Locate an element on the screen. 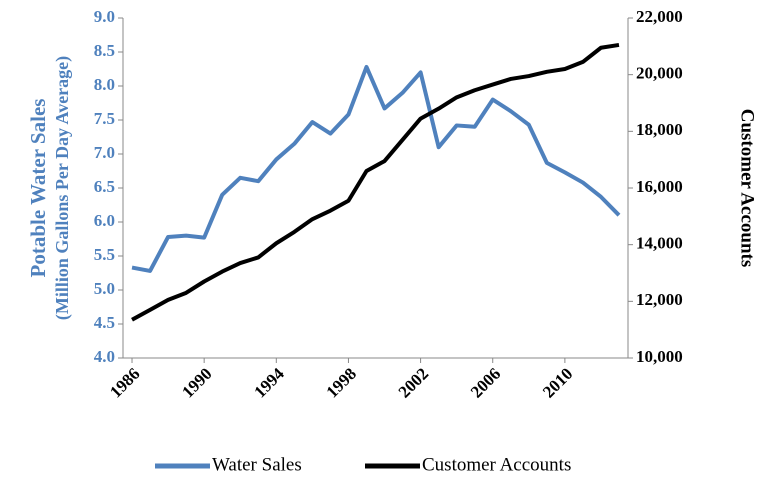 The height and width of the screenshot is (477, 761). x-tick-label: 2010 is located at coordinates (557, 382).